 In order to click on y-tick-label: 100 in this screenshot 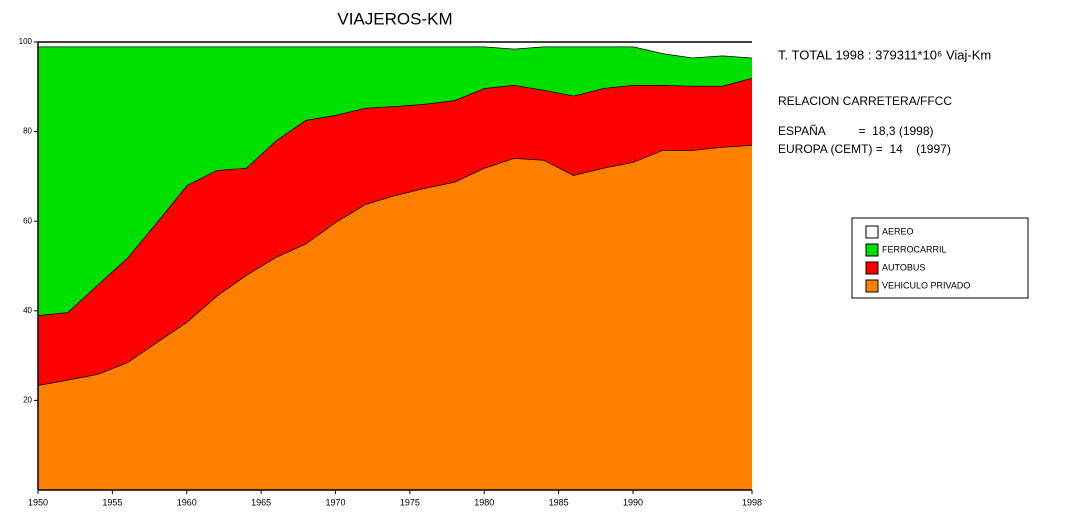, I will do `click(26, 41)`.